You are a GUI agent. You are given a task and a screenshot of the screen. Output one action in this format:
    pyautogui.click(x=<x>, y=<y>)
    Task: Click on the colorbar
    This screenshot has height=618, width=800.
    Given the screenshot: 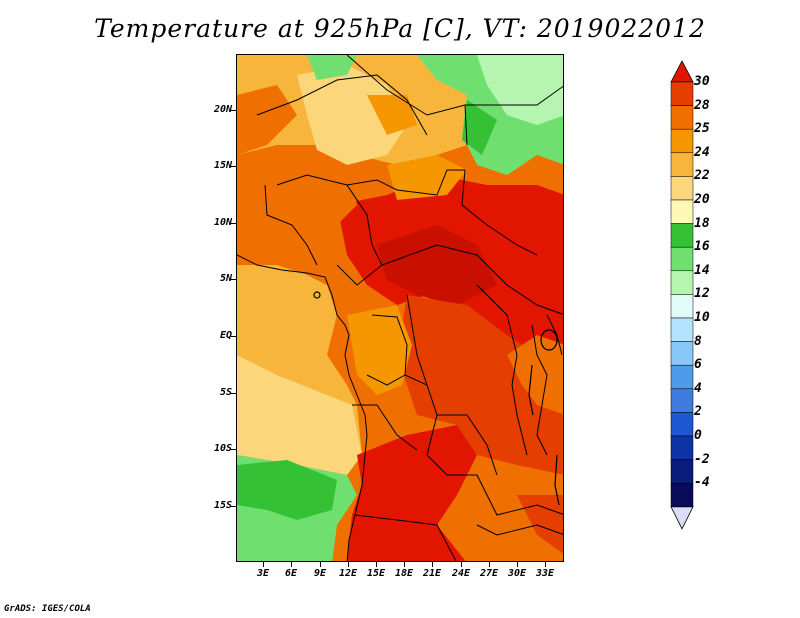 What is the action you would take?
    pyautogui.click(x=682, y=295)
    